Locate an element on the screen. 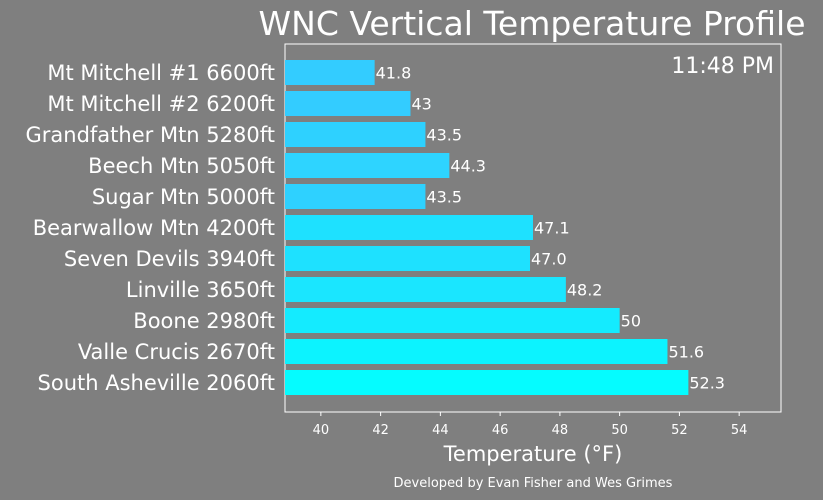 Image resolution: width=823 pixels, height=500 pixels. x-axis-ticks: 40 42 44 46 48 50 52 54 is located at coordinates (530, 425).